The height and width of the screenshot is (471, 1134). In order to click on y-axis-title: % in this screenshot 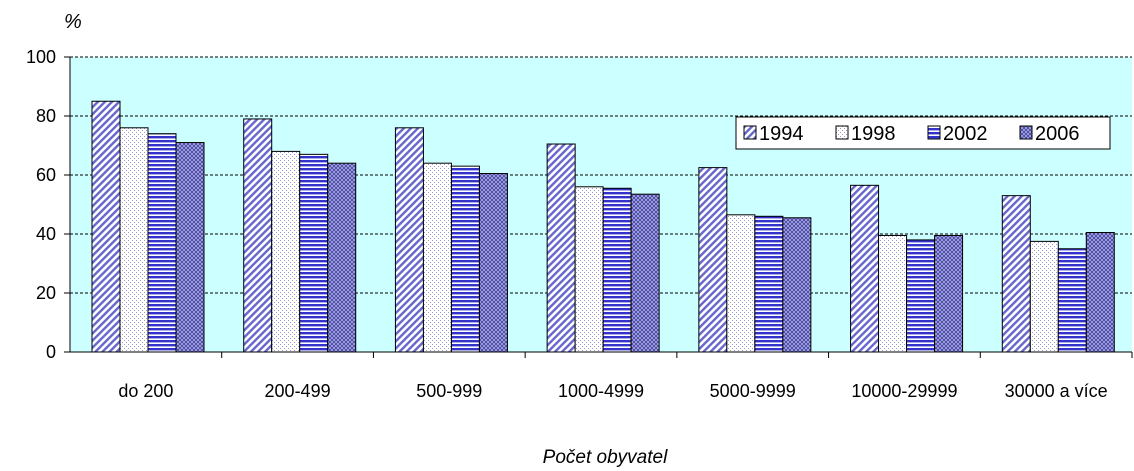, I will do `click(73, 22)`.